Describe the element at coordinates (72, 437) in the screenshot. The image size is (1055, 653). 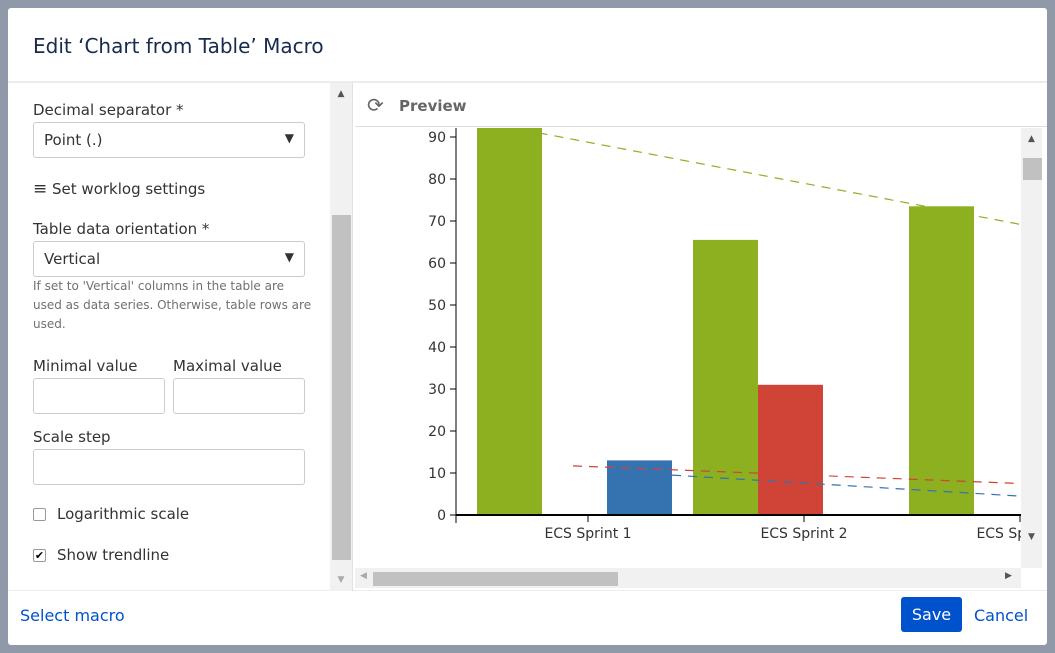
I see `scale-step-label: Scale step` at that location.